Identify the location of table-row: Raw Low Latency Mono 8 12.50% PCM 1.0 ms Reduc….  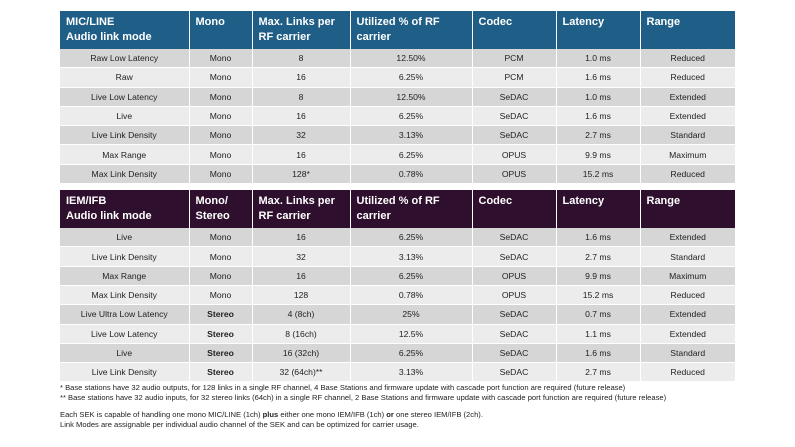
(397, 59).